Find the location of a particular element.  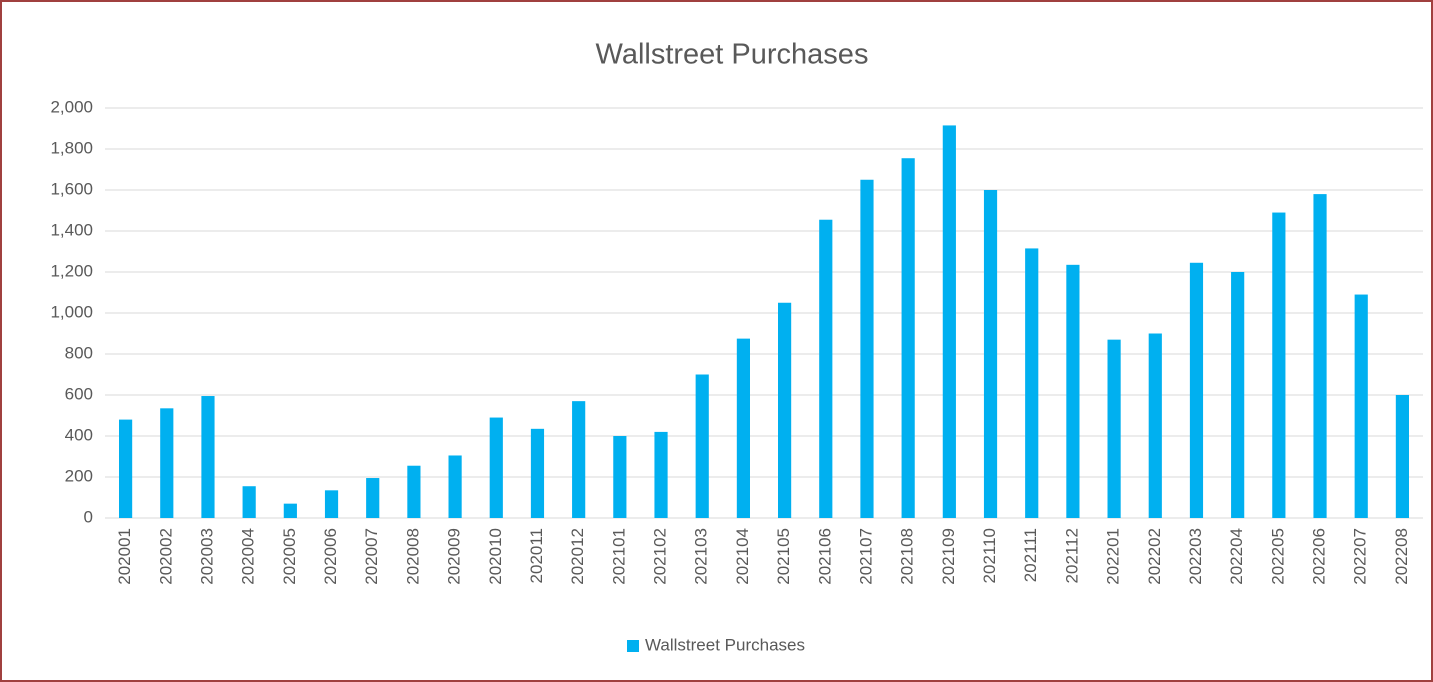

x-tick-label: 202005 is located at coordinates (289, 556).